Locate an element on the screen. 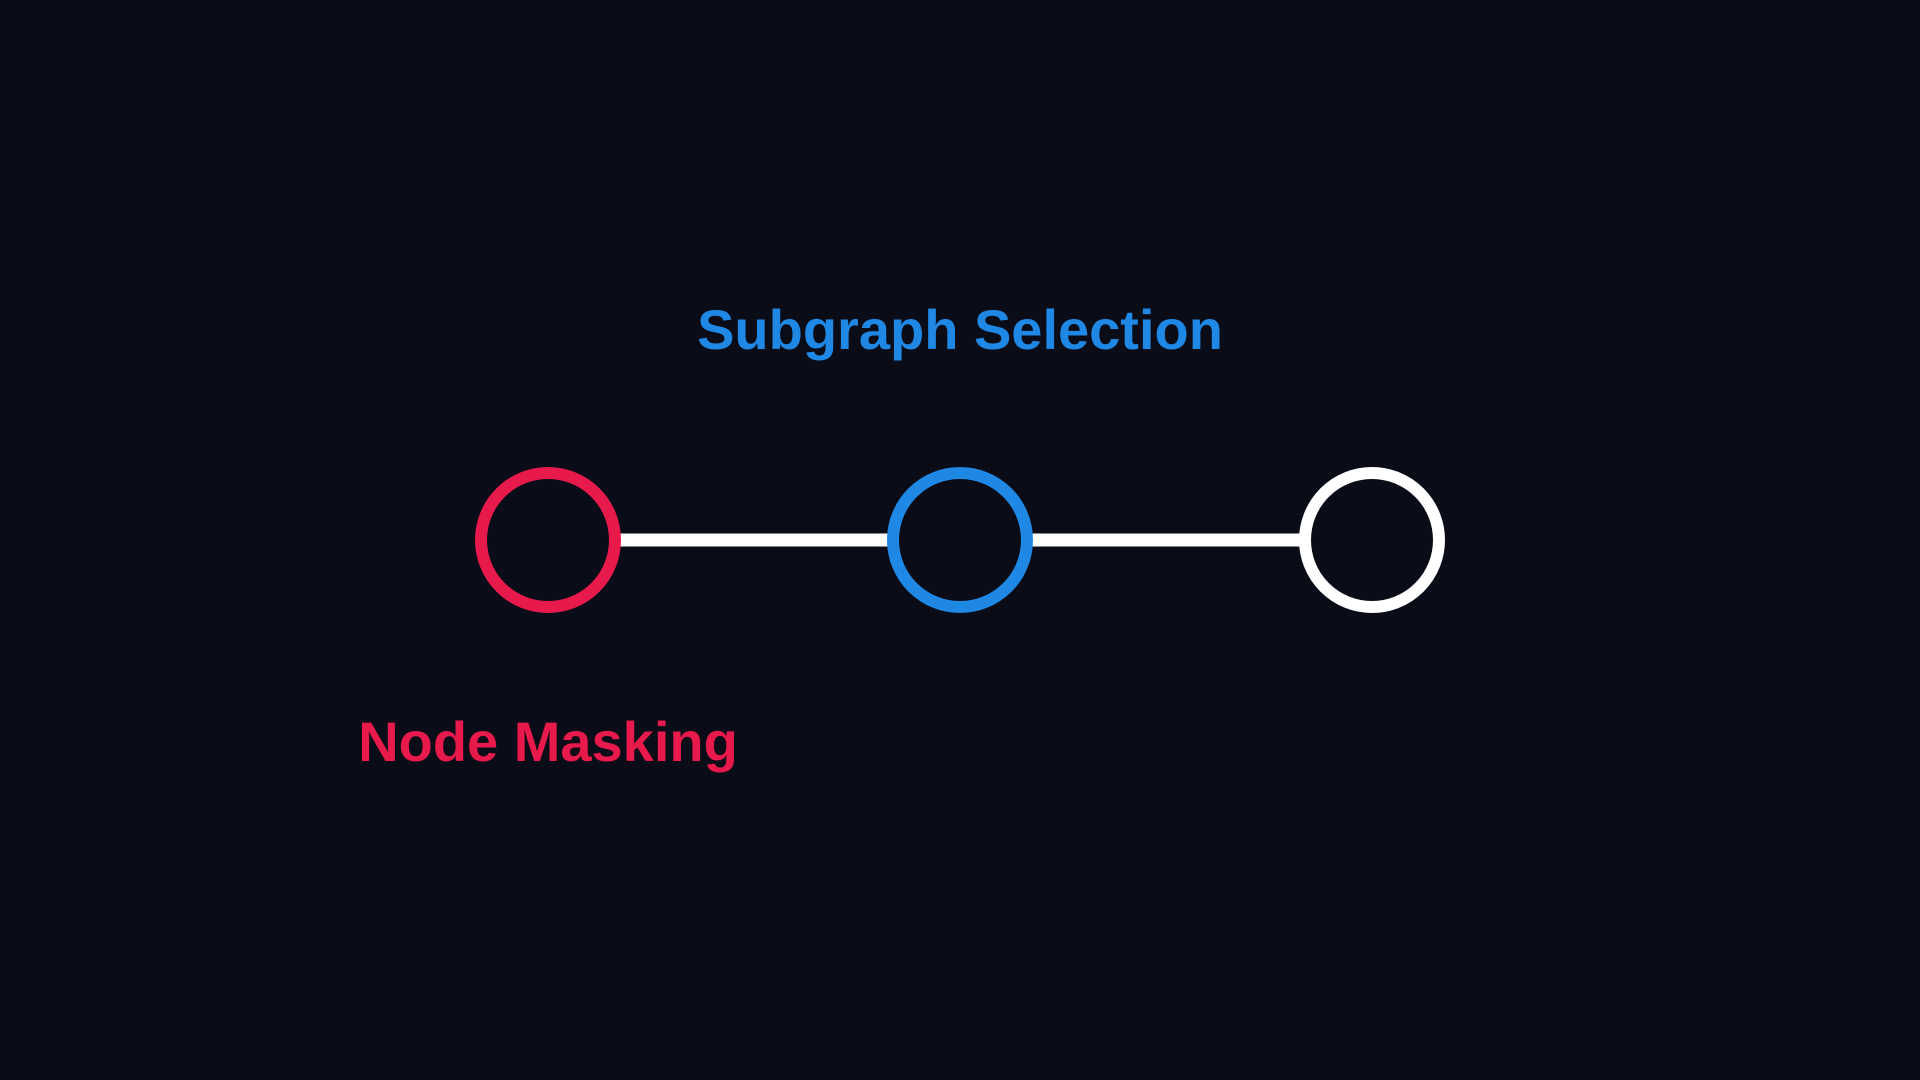 The image size is (1920, 1080). selected-node is located at coordinates (960, 540).